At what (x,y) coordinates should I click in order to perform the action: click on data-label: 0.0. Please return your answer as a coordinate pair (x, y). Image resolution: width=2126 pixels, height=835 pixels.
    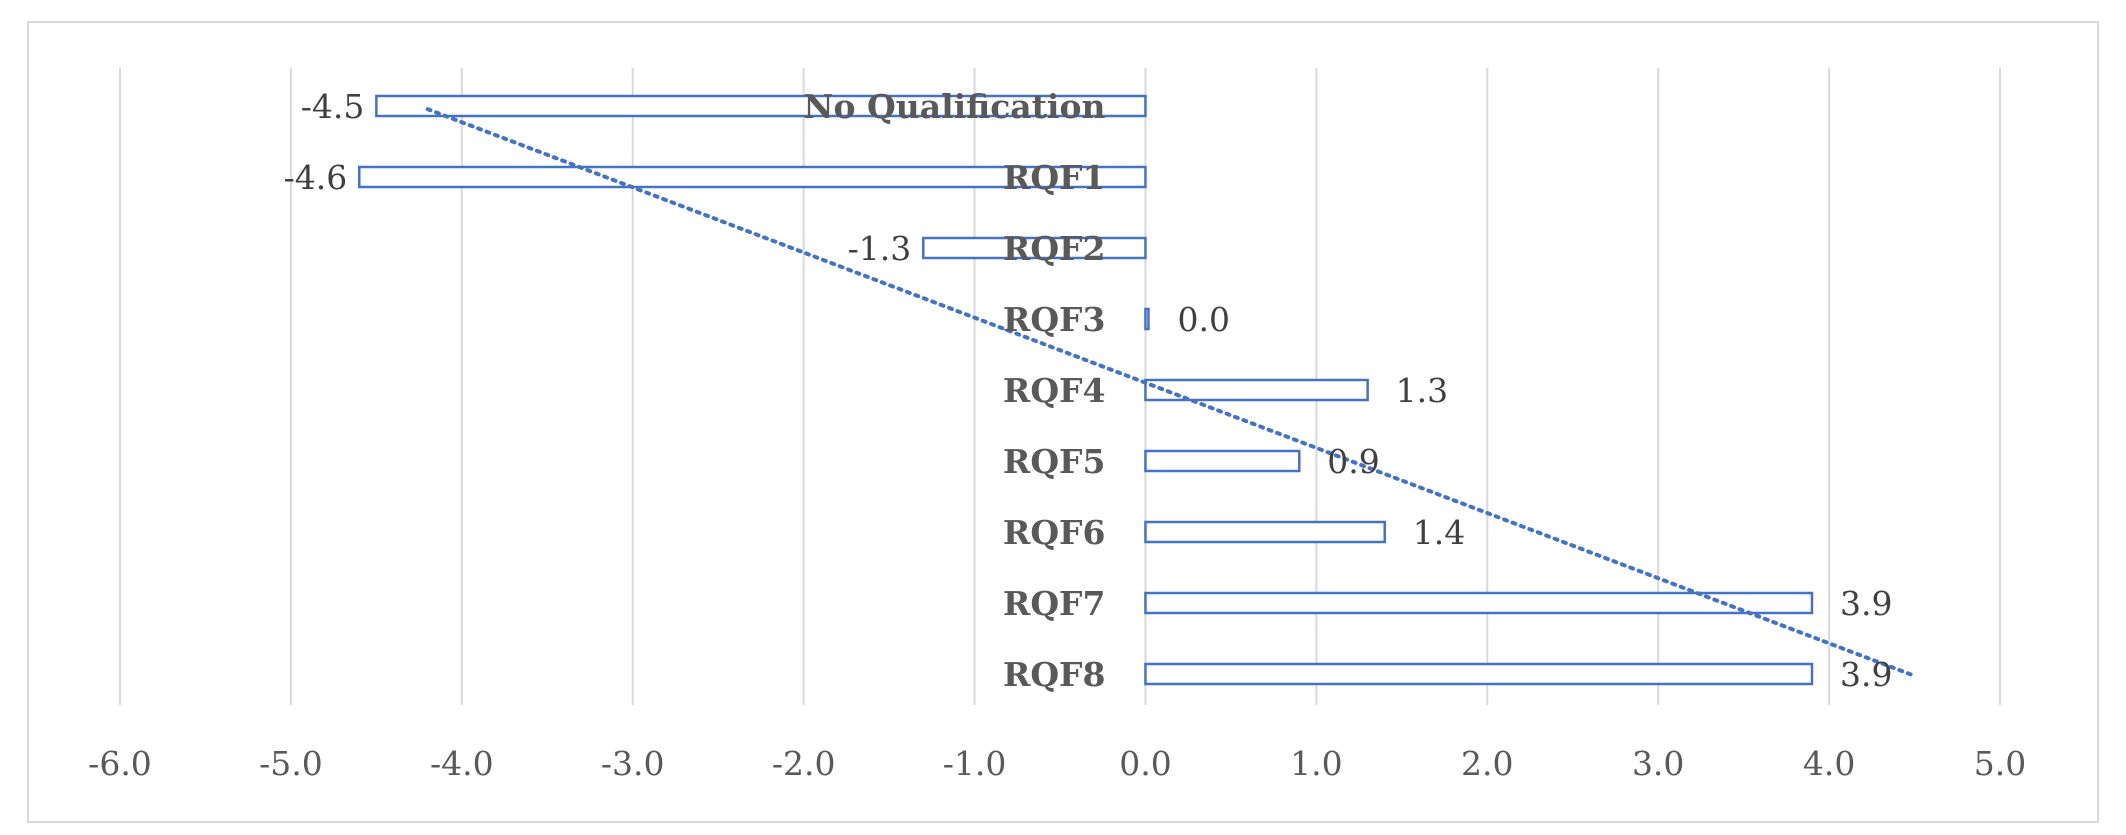
    Looking at the image, I should click on (1203, 319).